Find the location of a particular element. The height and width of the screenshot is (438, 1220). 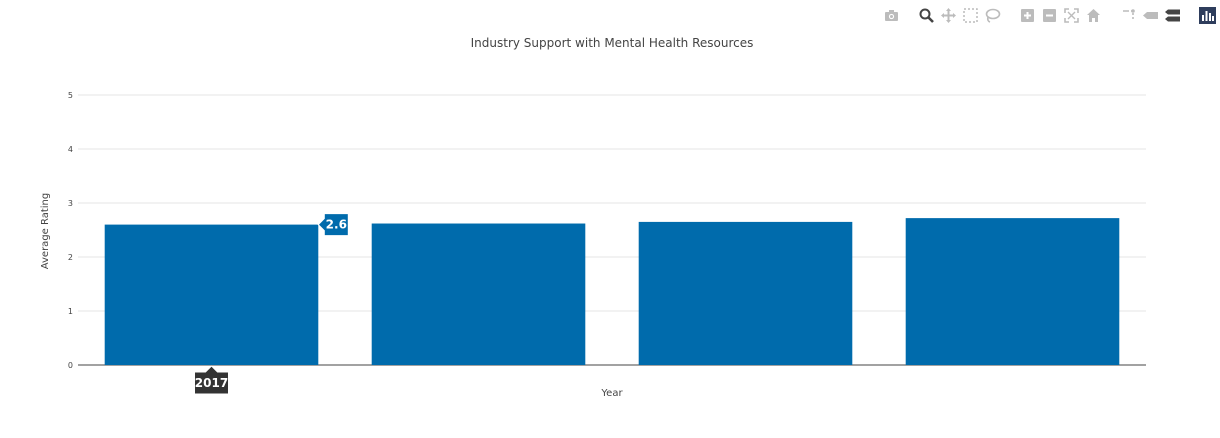

plotly-logo-icon is located at coordinates (1207, 15).